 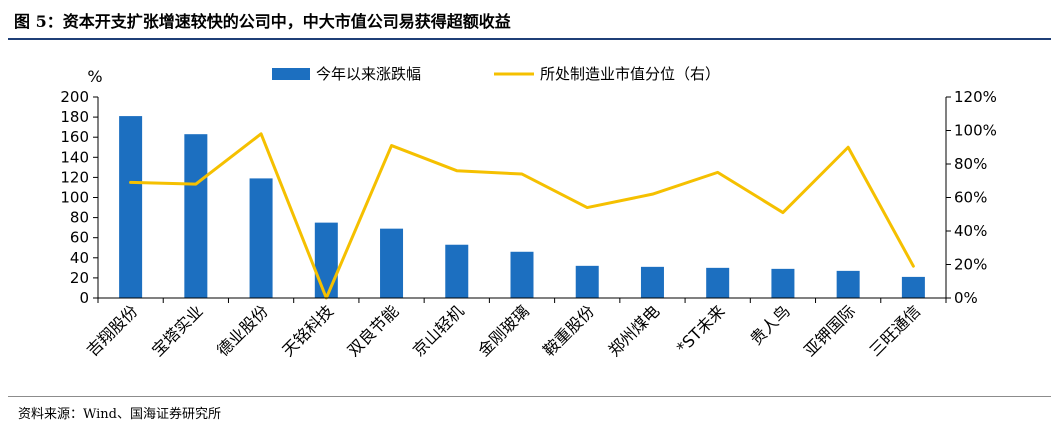 I want to click on y-tick-label: 160, so click(x=74, y=137).